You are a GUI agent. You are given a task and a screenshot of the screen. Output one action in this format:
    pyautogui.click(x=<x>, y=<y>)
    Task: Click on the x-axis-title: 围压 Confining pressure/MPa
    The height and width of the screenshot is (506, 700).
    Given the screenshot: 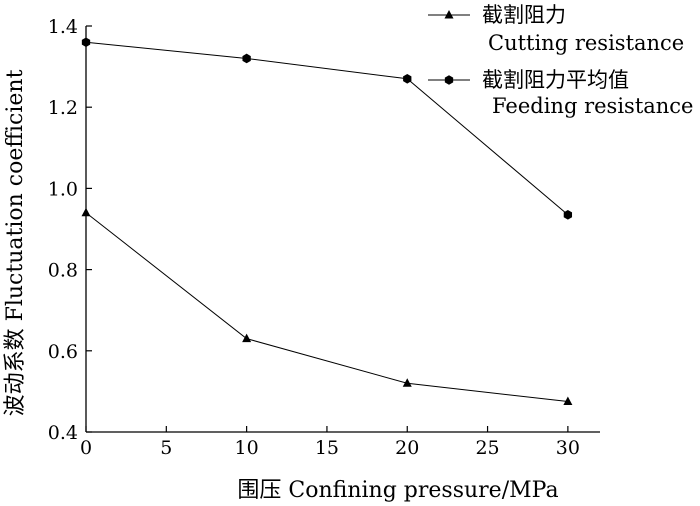 What is the action you would take?
    pyautogui.click(x=397, y=490)
    